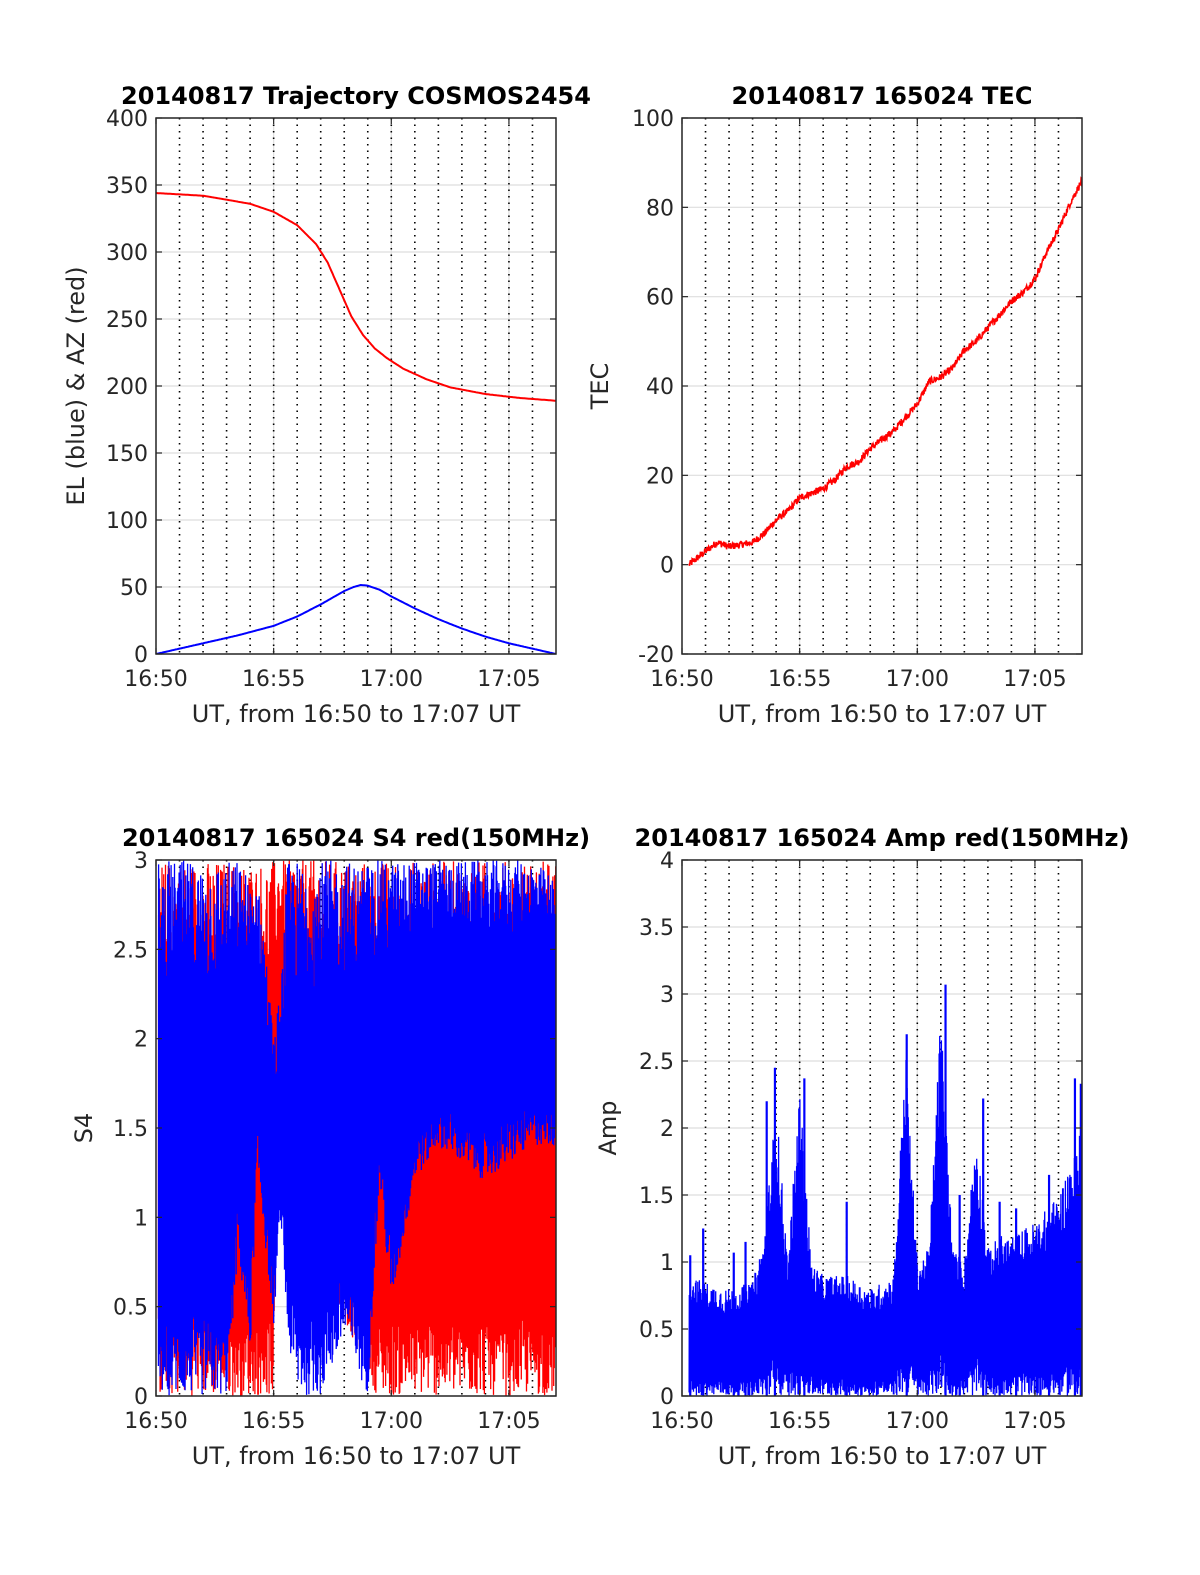  Describe the element at coordinates (882, 838) in the screenshot. I see `chart-title: 20140817 165024 Amp red(150MHz)` at that location.